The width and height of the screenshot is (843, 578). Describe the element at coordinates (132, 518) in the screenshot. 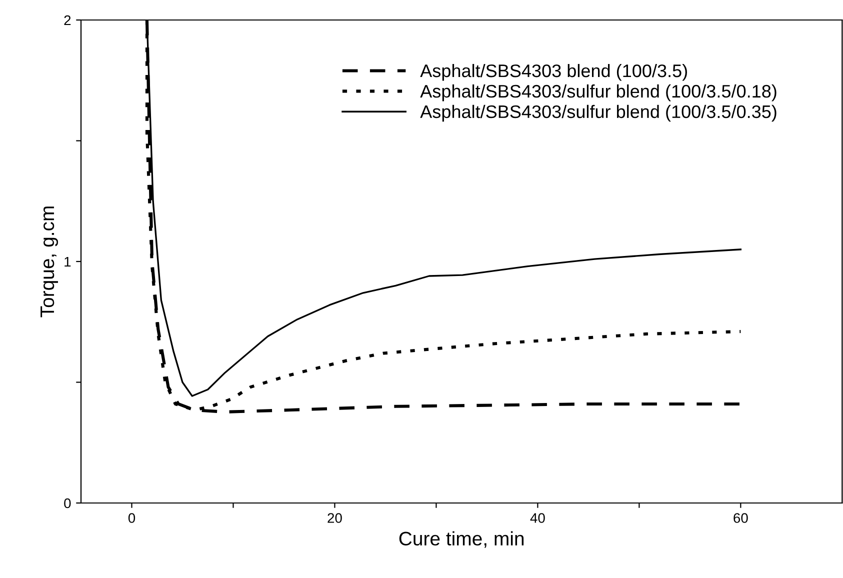

I see `x-tick-label: 0` at that location.